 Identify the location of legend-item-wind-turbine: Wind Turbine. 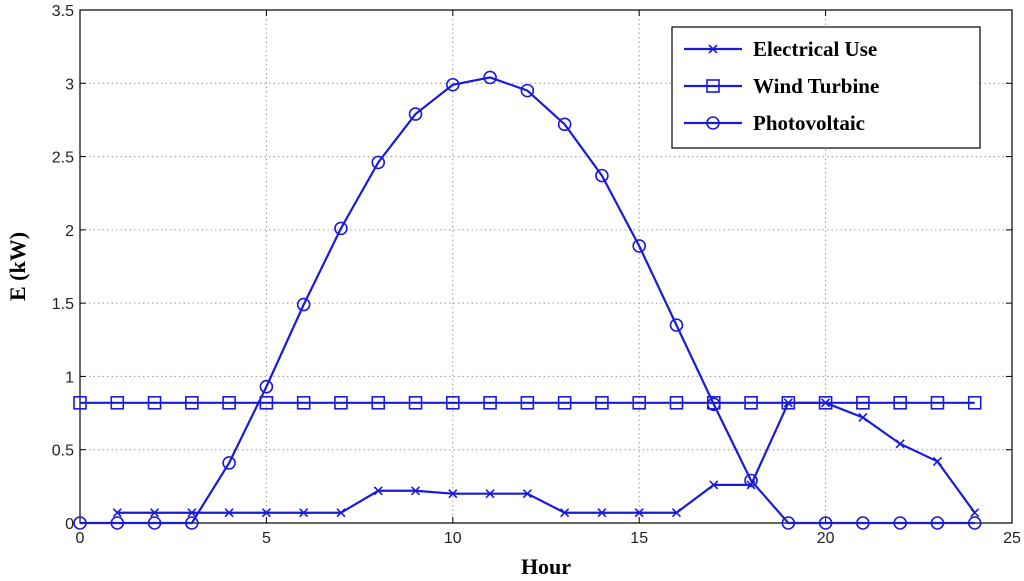
(781, 86).